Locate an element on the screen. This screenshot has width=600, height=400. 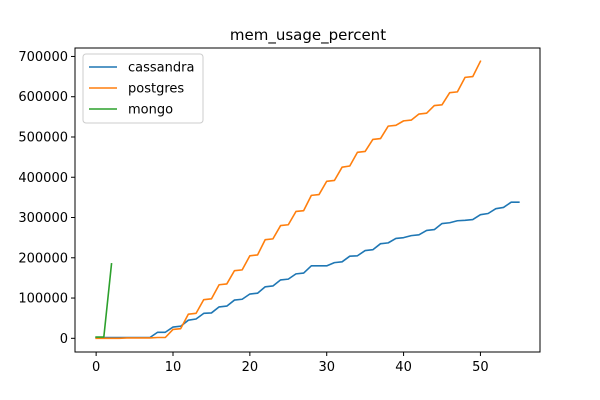
y-tick-label: 600000 is located at coordinates (43, 97).